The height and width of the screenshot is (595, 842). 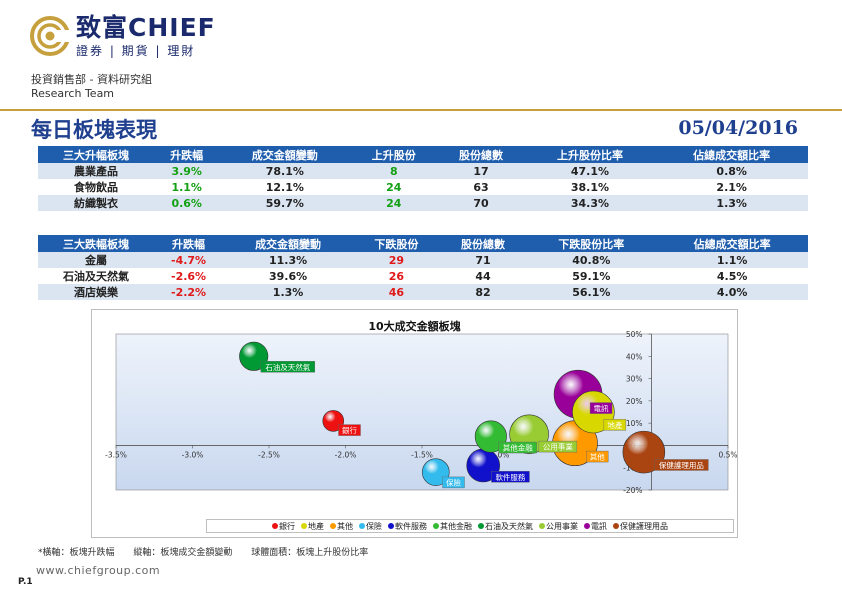 What do you see at coordinates (591, 292) in the screenshot?
I see `falling-ratio: 56.1%` at bounding box center [591, 292].